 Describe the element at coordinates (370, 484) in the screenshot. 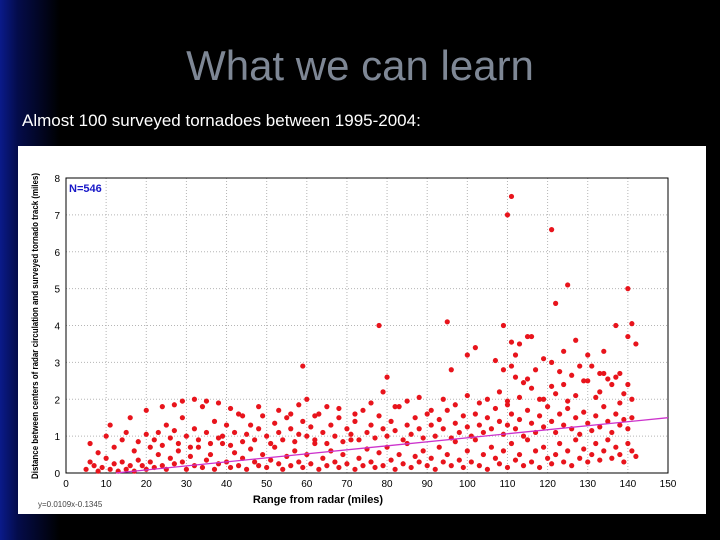

I see `x-tick-labels: 0 10 20 30 40 50 60 70 80 90 100 110 120 130 140 150` at that location.